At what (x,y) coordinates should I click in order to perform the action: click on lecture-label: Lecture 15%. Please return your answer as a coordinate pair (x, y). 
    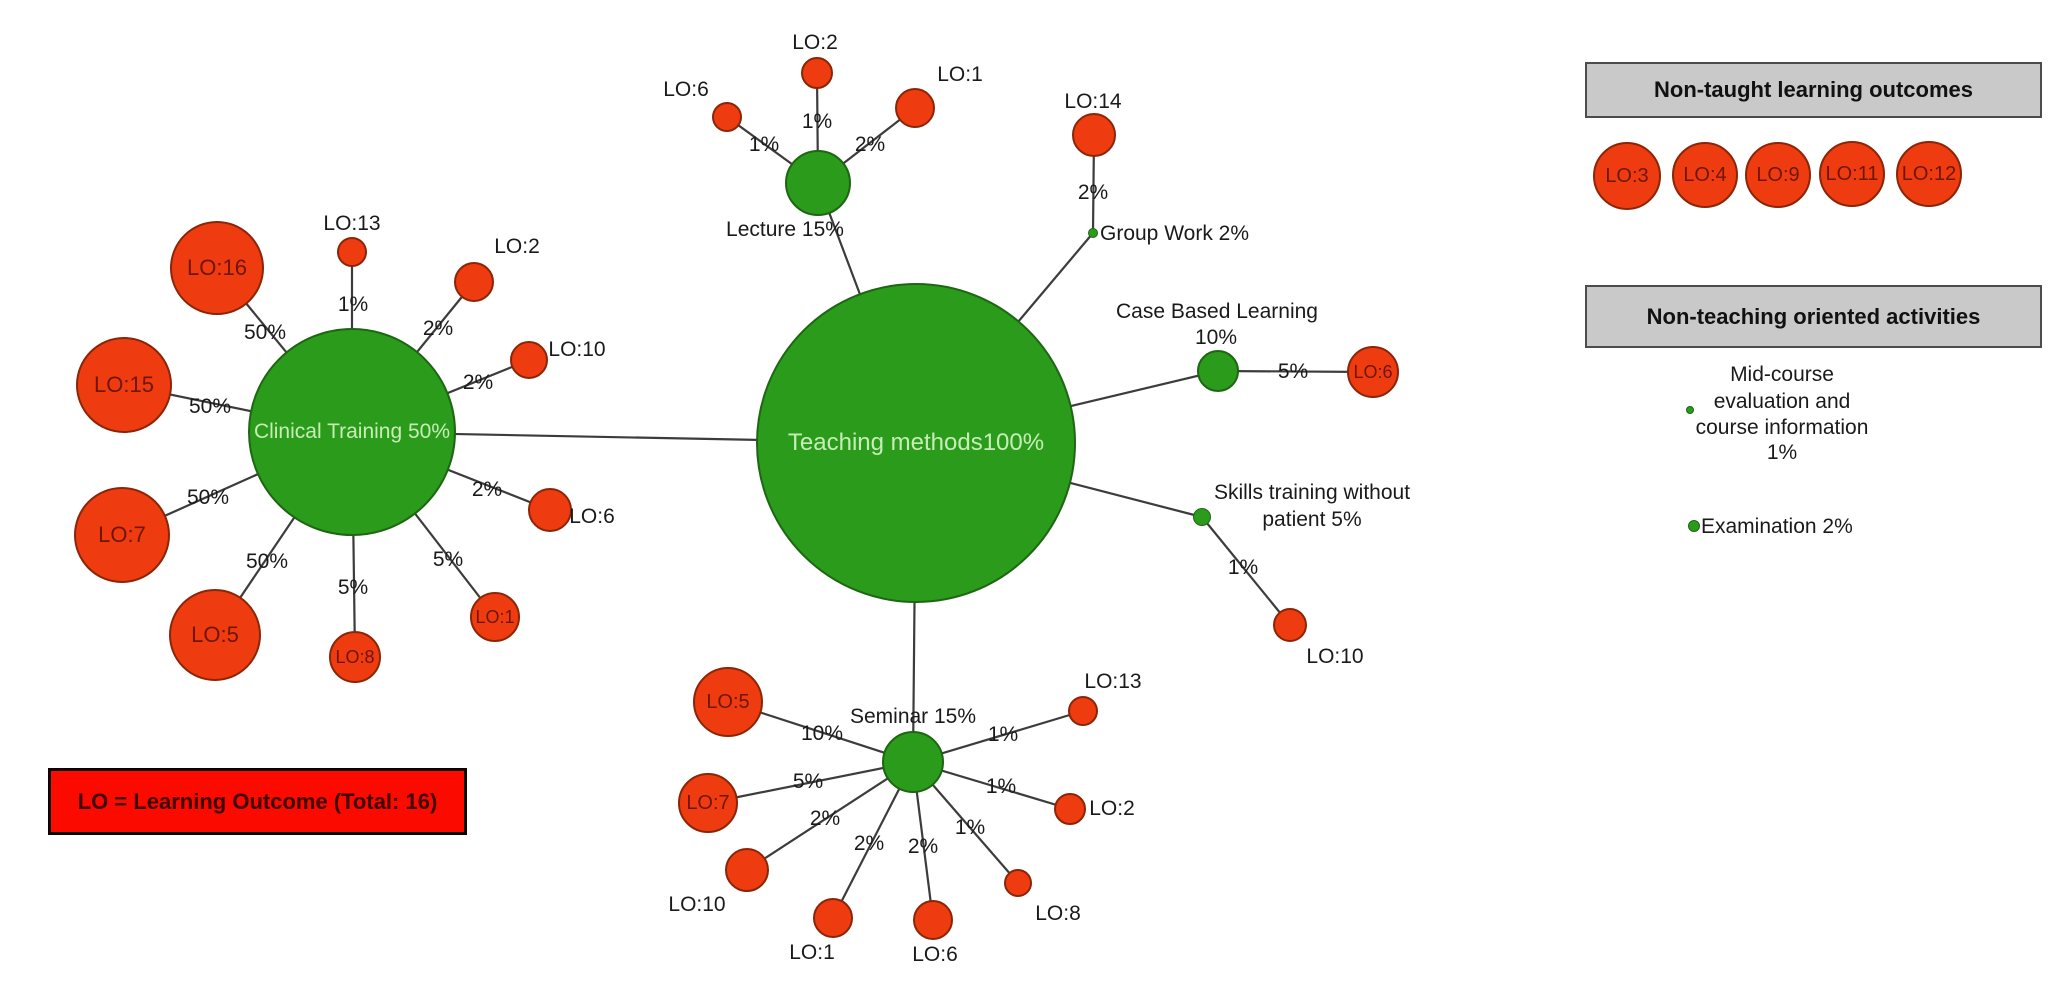
    Looking at the image, I should click on (785, 229).